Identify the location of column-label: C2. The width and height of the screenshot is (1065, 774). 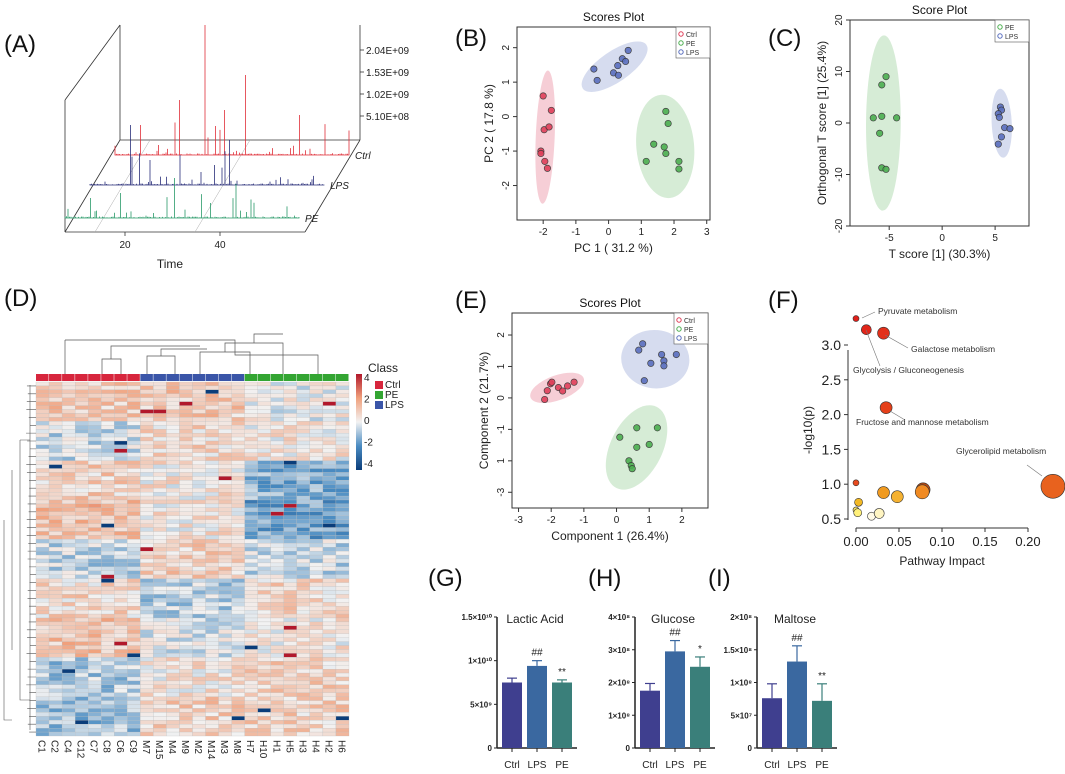
(54, 746).